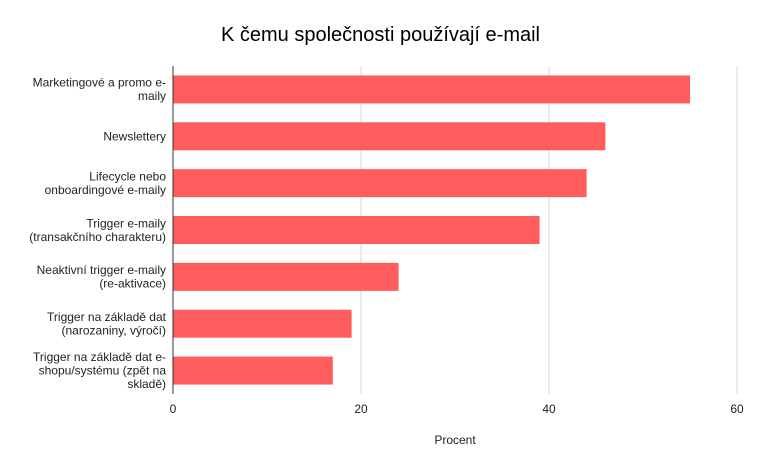 This screenshot has width=761, height=470. What do you see at coordinates (737, 409) in the screenshot?
I see `x-tick-label: 60` at bounding box center [737, 409].